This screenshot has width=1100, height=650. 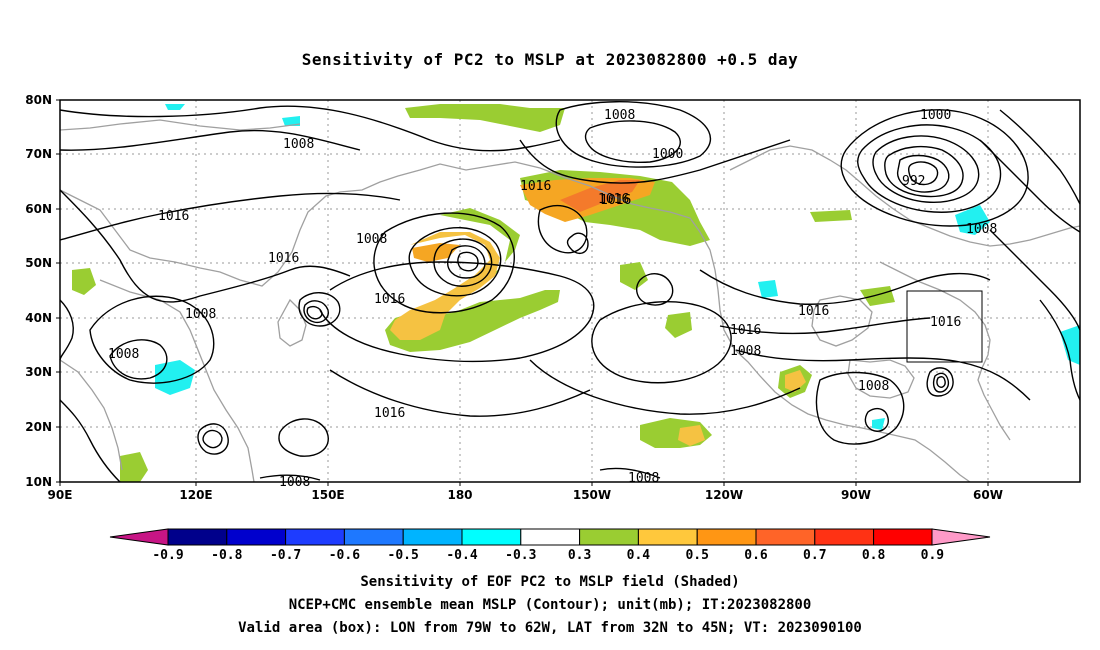 I want to click on colorbar-label: -0.9, so click(x=167, y=555).